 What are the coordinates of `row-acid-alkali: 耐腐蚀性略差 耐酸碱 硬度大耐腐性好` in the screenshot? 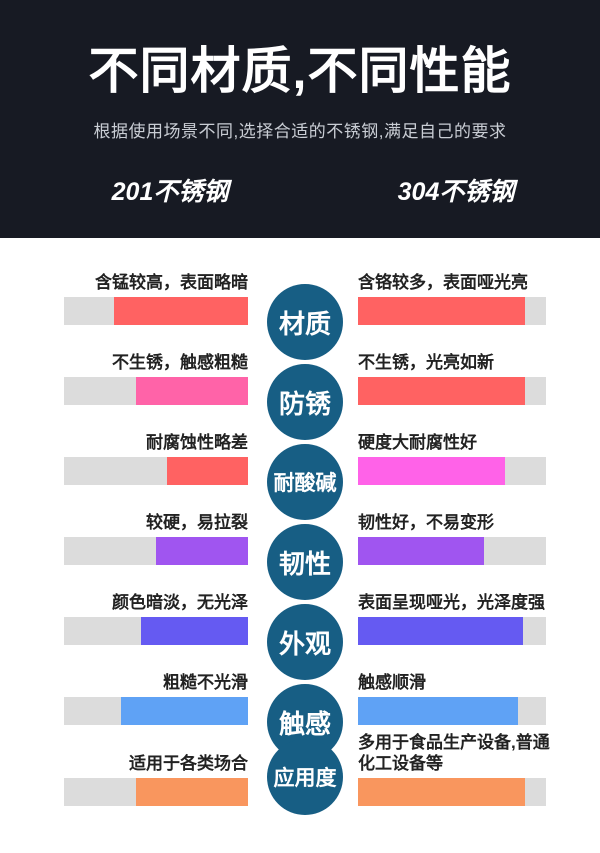 It's located at (300, 465).